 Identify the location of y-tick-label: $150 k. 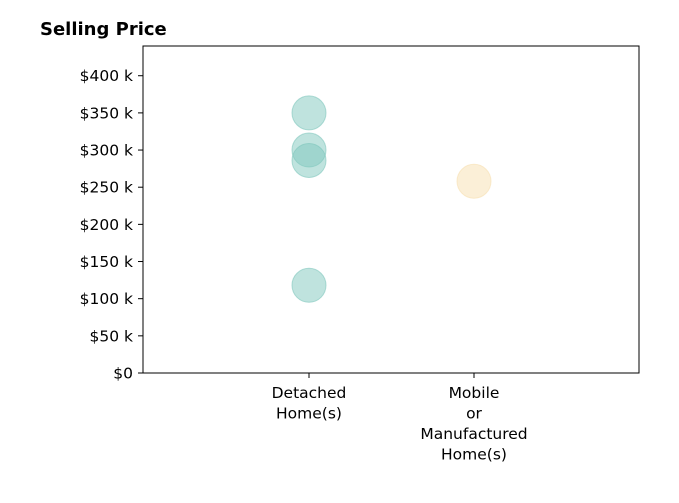
(106, 262).